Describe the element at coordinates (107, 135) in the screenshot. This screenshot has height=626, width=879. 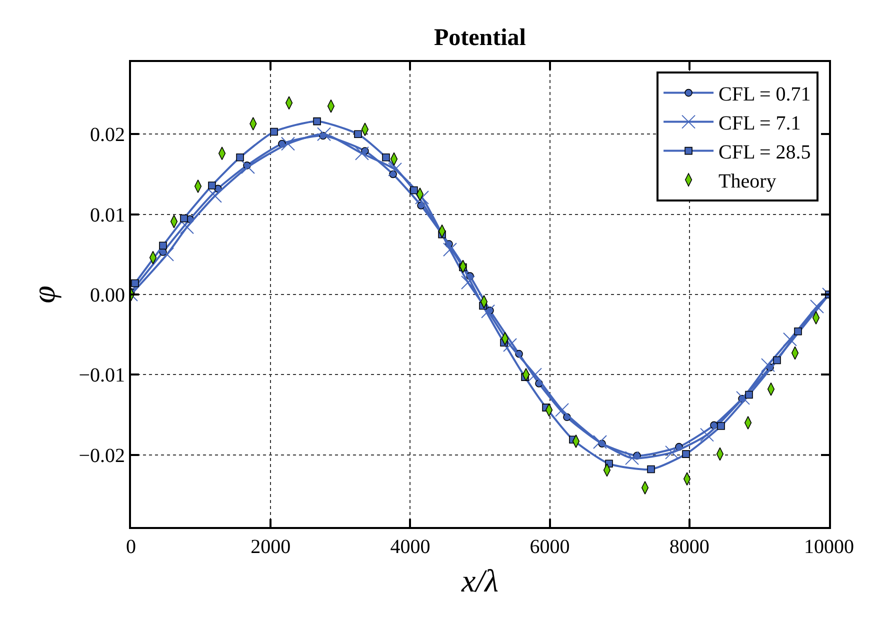
I see `y-tick-label: 0.02` at that location.